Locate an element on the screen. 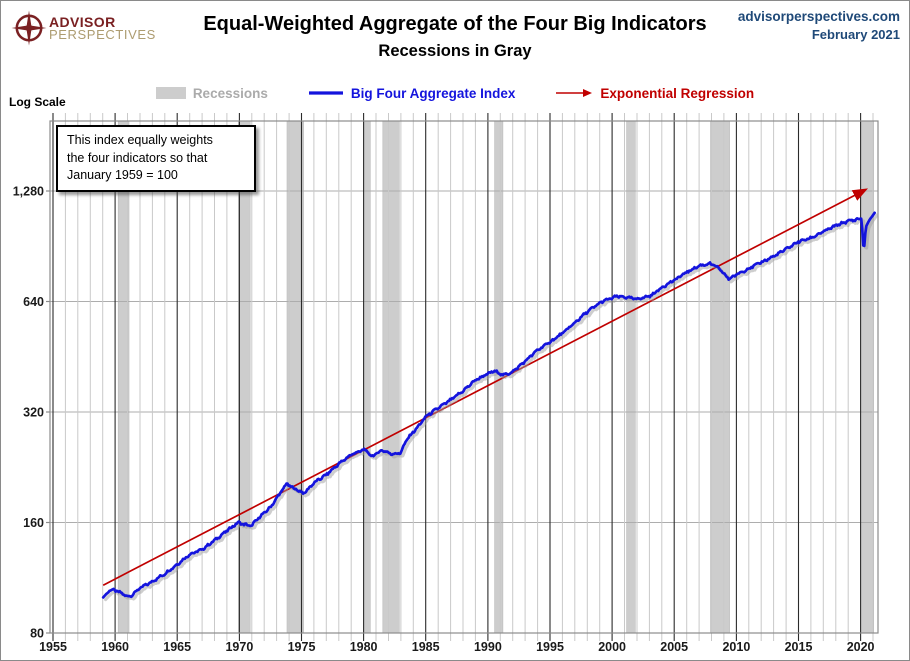  svg-text: 1980 is located at coordinates (364, 647).